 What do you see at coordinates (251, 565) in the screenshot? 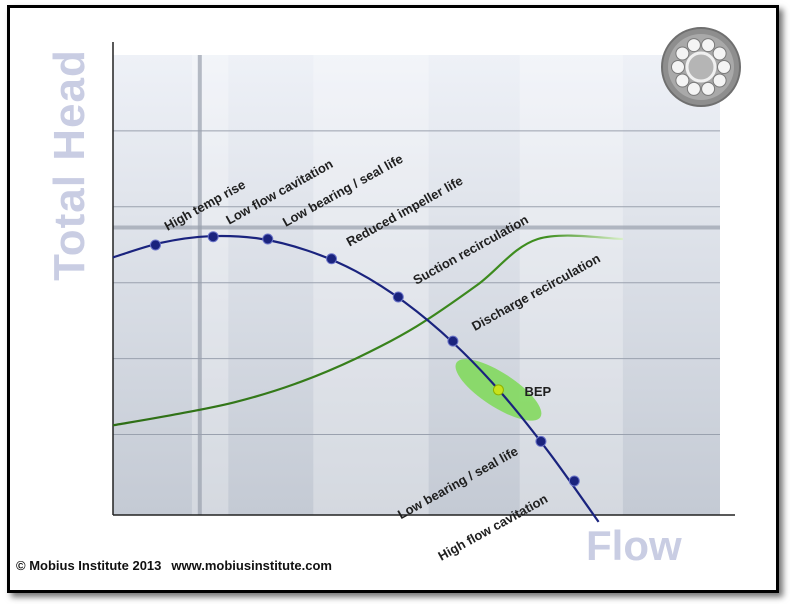
I see `website-link: www.mobiusinstitute.com` at bounding box center [251, 565].